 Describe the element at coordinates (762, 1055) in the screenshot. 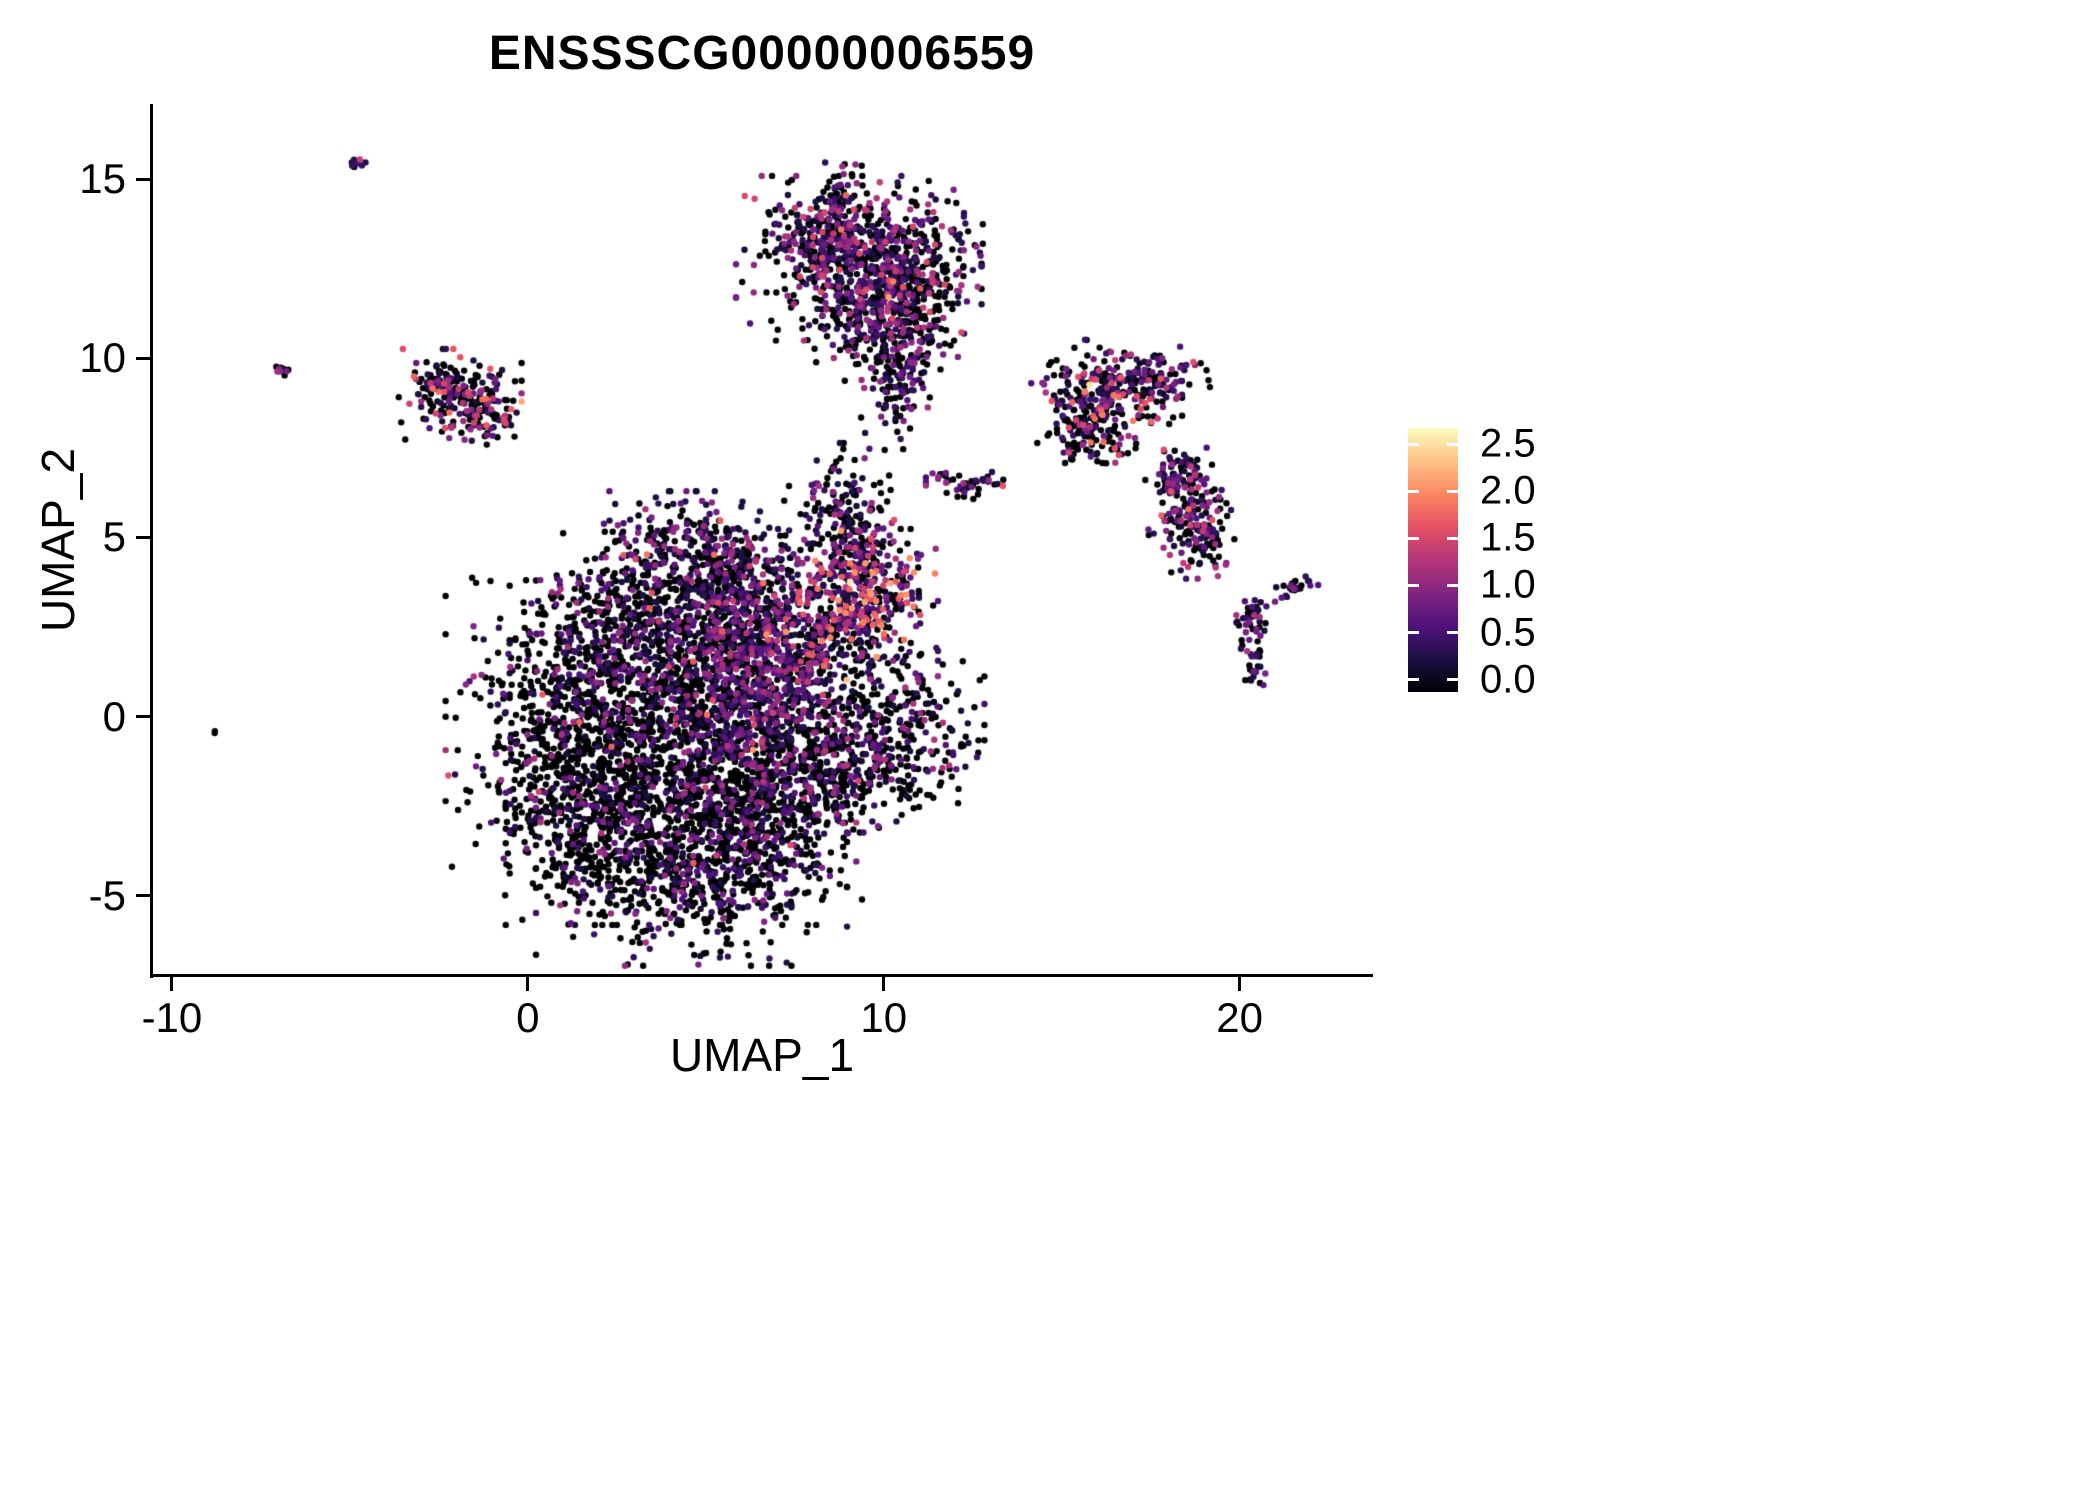

I see `x-axis-title: UMAP_1` at that location.